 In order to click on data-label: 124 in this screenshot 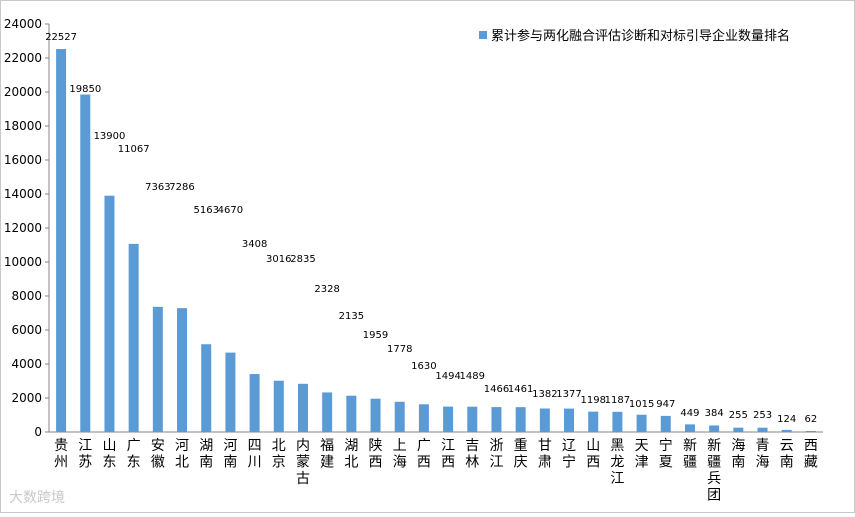, I will do `click(786, 419)`.